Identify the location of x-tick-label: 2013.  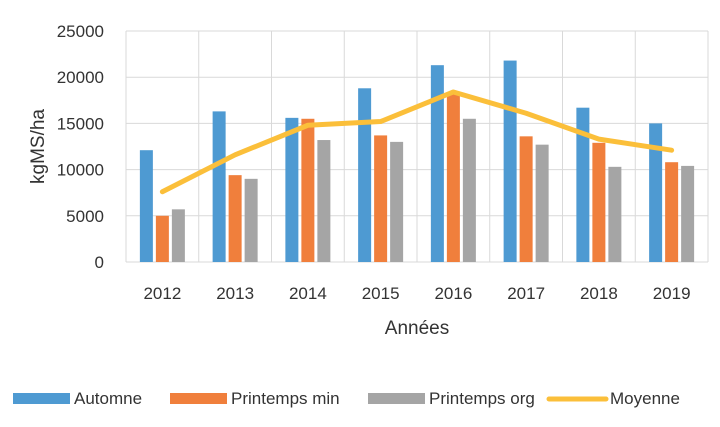
(235, 293).